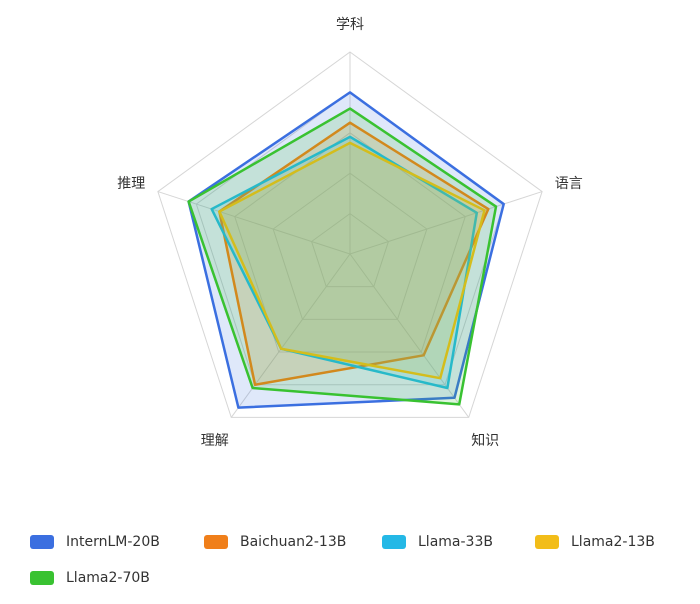 This screenshot has height=604, width=700. I want to click on legend-label: Baichuan2-13B, so click(293, 542).